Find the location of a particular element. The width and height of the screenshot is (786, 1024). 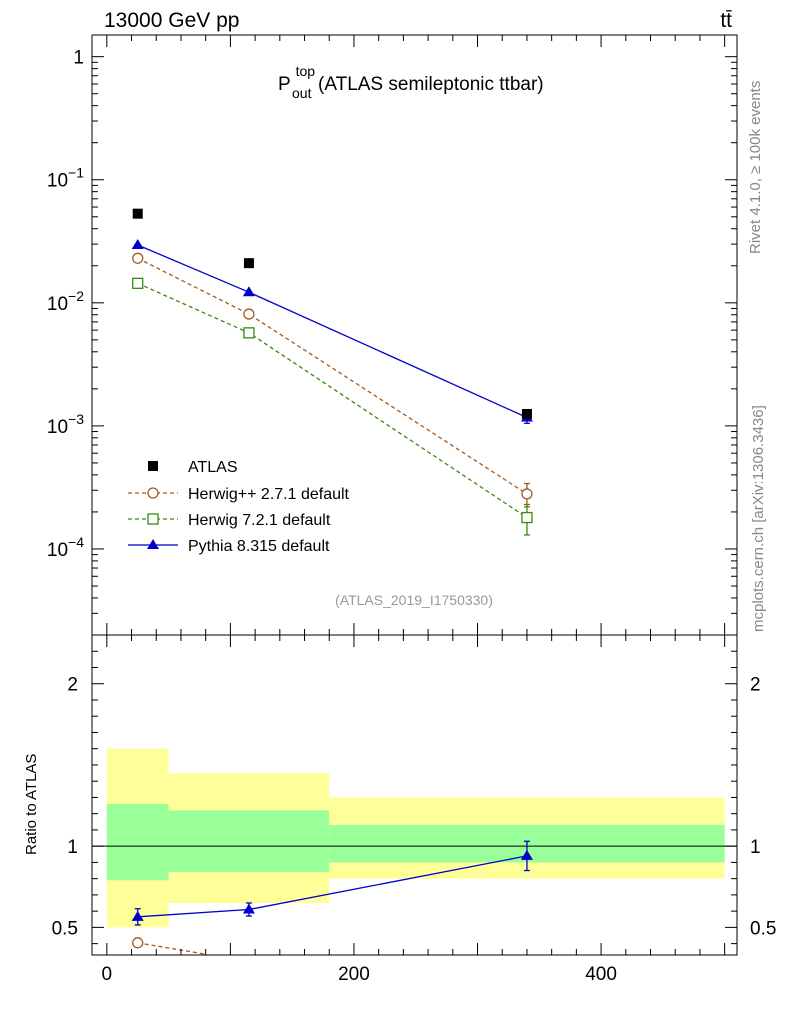

mcplots-label: mcplots.cern.ch [arXiv:1306.3436] is located at coordinates (758, 518).